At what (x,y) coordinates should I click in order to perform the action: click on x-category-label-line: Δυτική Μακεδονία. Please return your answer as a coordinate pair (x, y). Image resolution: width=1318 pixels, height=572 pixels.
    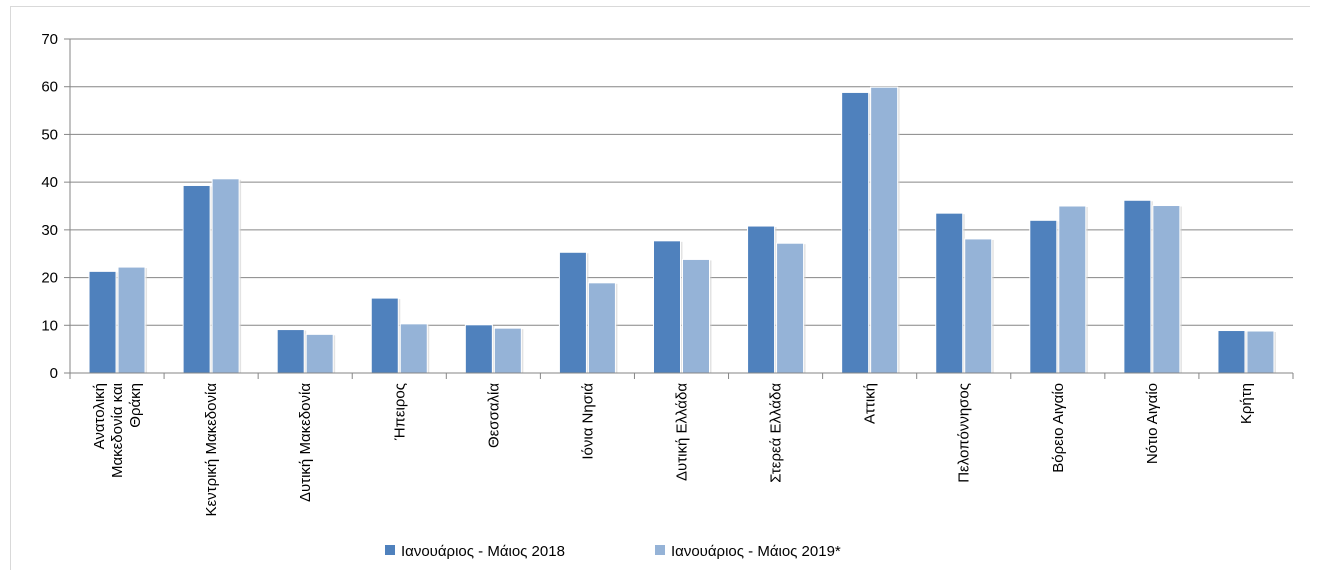
    Looking at the image, I should click on (305, 442).